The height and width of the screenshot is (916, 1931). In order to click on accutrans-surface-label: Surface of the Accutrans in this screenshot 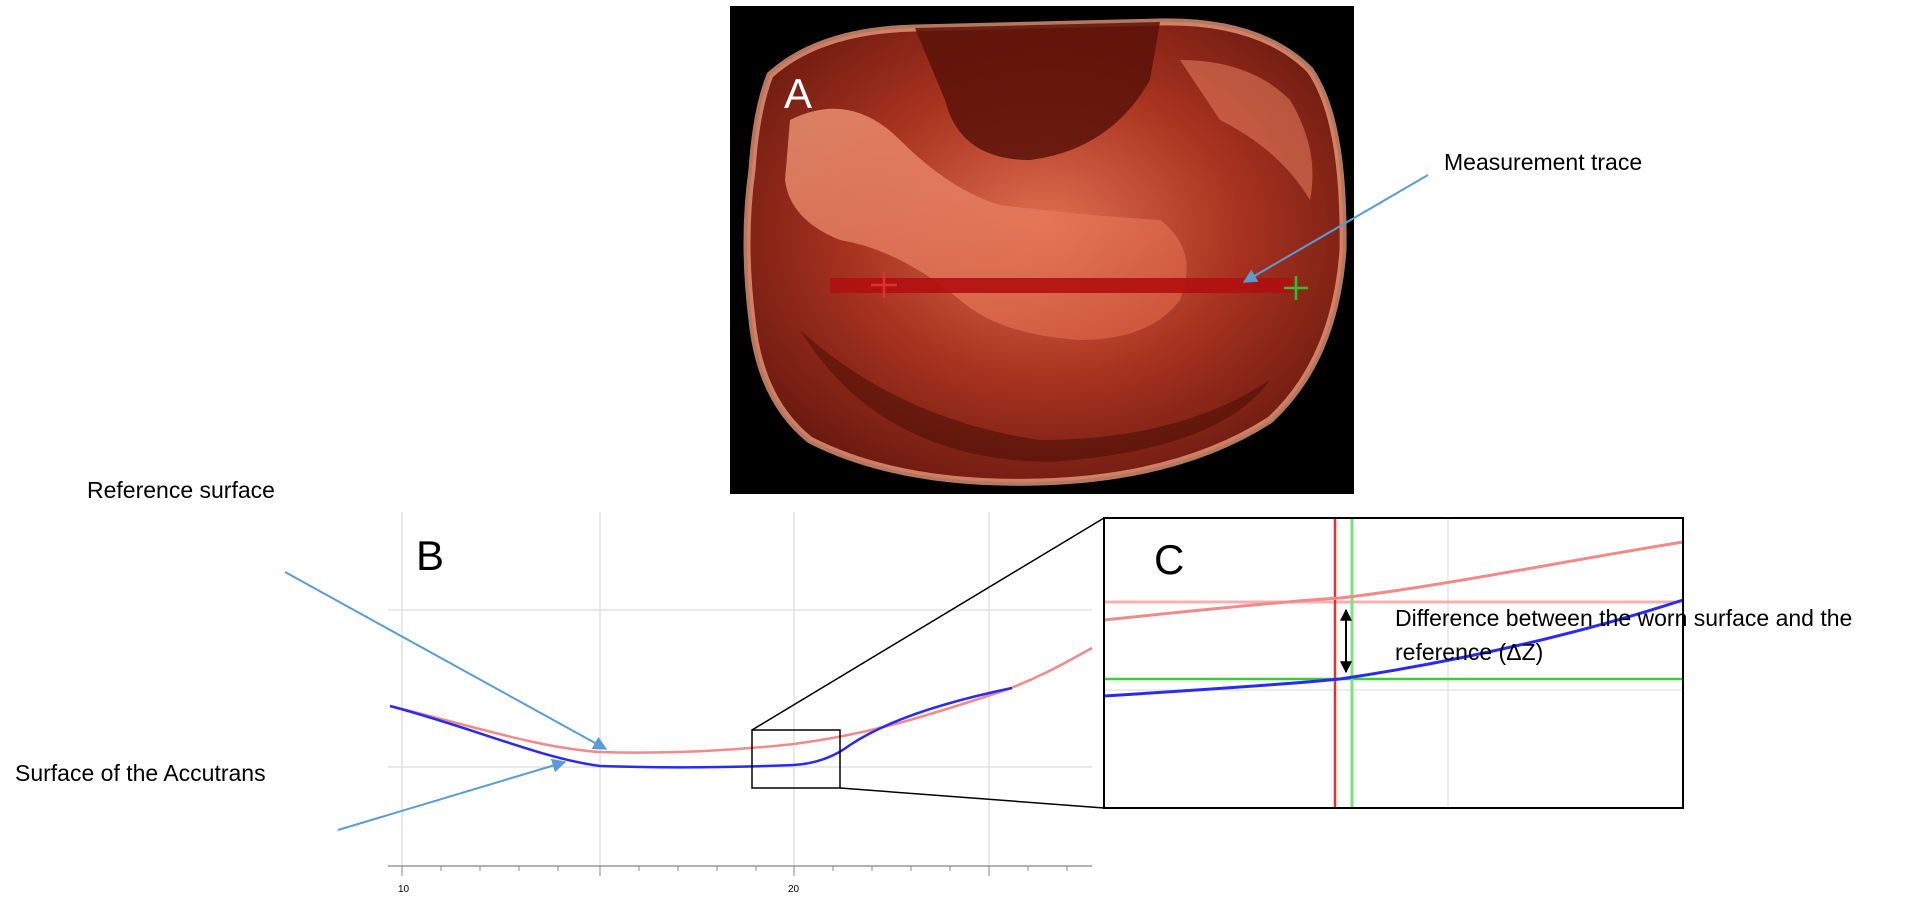, I will do `click(140, 773)`.